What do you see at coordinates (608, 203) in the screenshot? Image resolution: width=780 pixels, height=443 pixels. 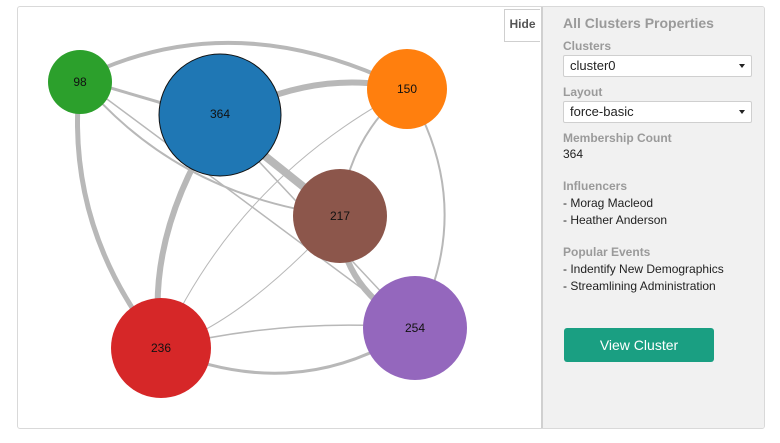 I see `influencer-item: - Morag Macleod` at bounding box center [608, 203].